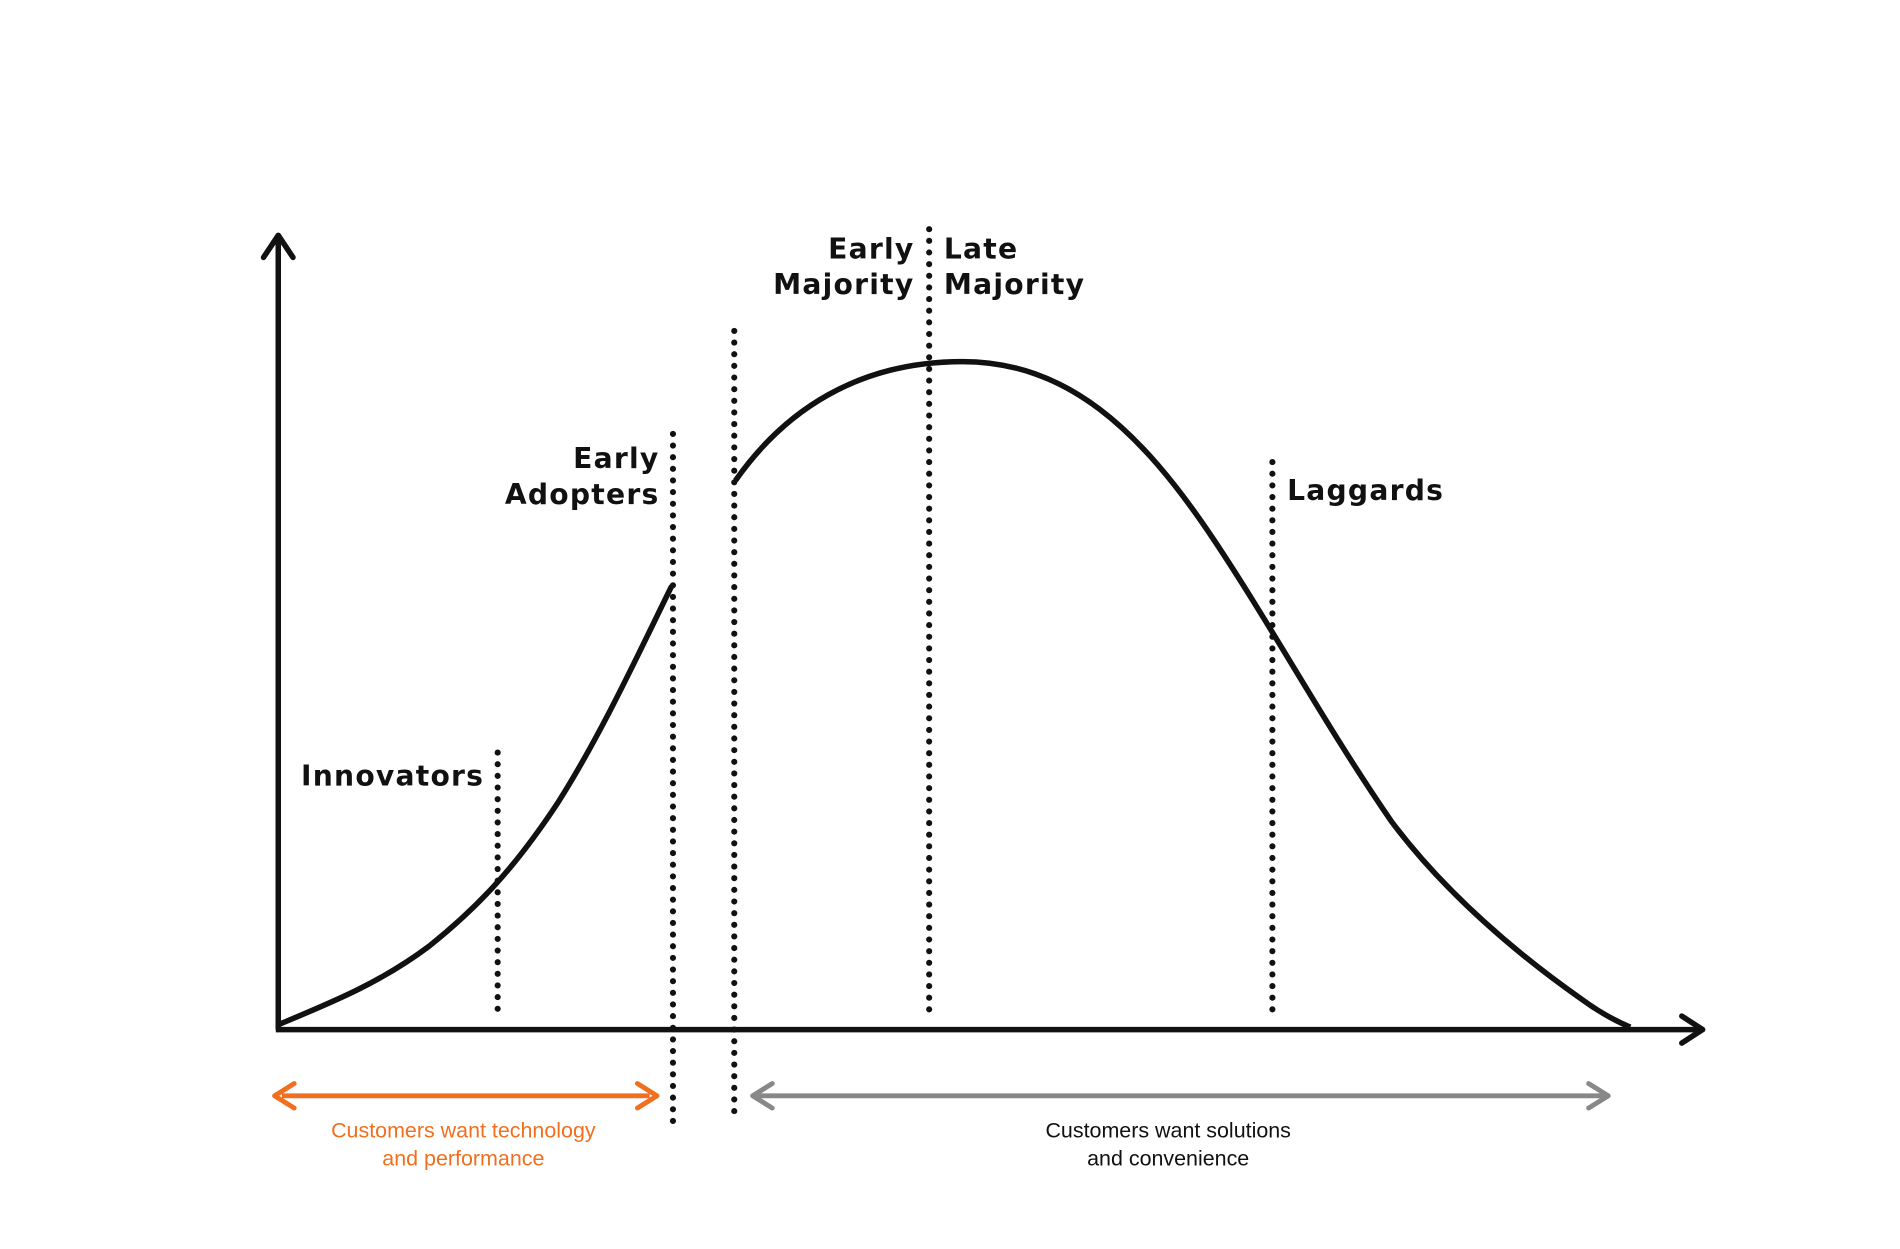  I want to click on segment-label: Adopters, so click(582, 494).